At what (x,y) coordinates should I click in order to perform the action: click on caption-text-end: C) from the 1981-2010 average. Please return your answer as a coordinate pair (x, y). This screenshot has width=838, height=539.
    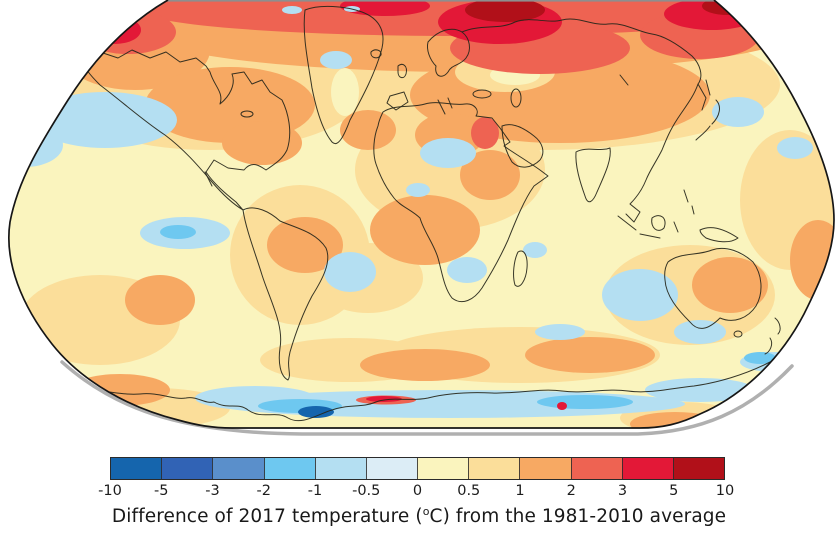
    Looking at the image, I should click on (578, 516).